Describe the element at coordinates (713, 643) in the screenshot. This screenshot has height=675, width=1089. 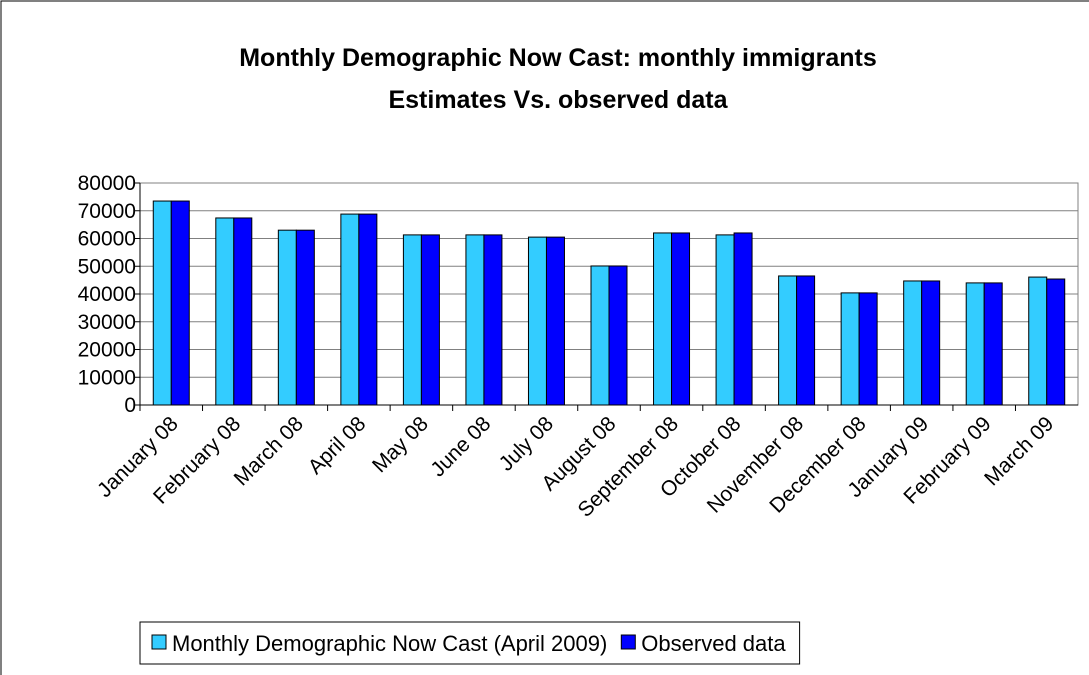
I see `legend-label: Observed data` at that location.